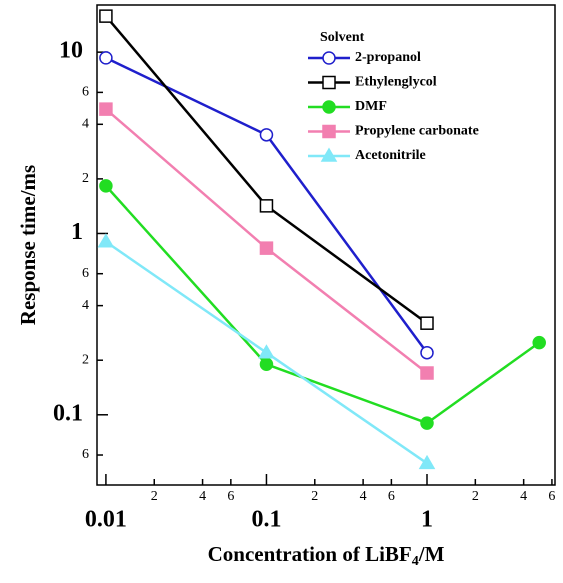  Describe the element at coordinates (417, 131) in the screenshot. I see `legend-label: Propylene carbonate` at that location.